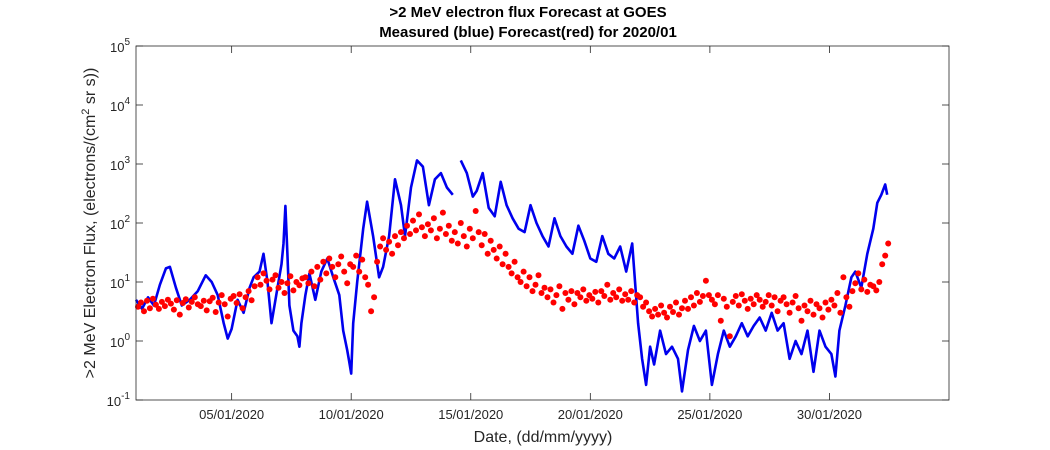 The image size is (1050, 450). Describe the element at coordinates (231, 414) in the screenshot. I see `x-tick-label: 05/01/2020` at that location.